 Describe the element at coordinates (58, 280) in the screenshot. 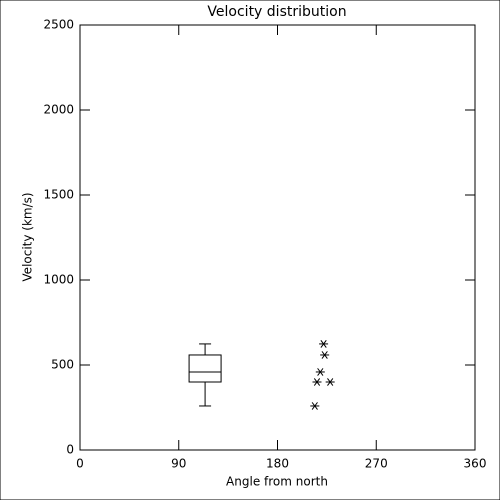

I see `y-tick-label: 1000` at that location.